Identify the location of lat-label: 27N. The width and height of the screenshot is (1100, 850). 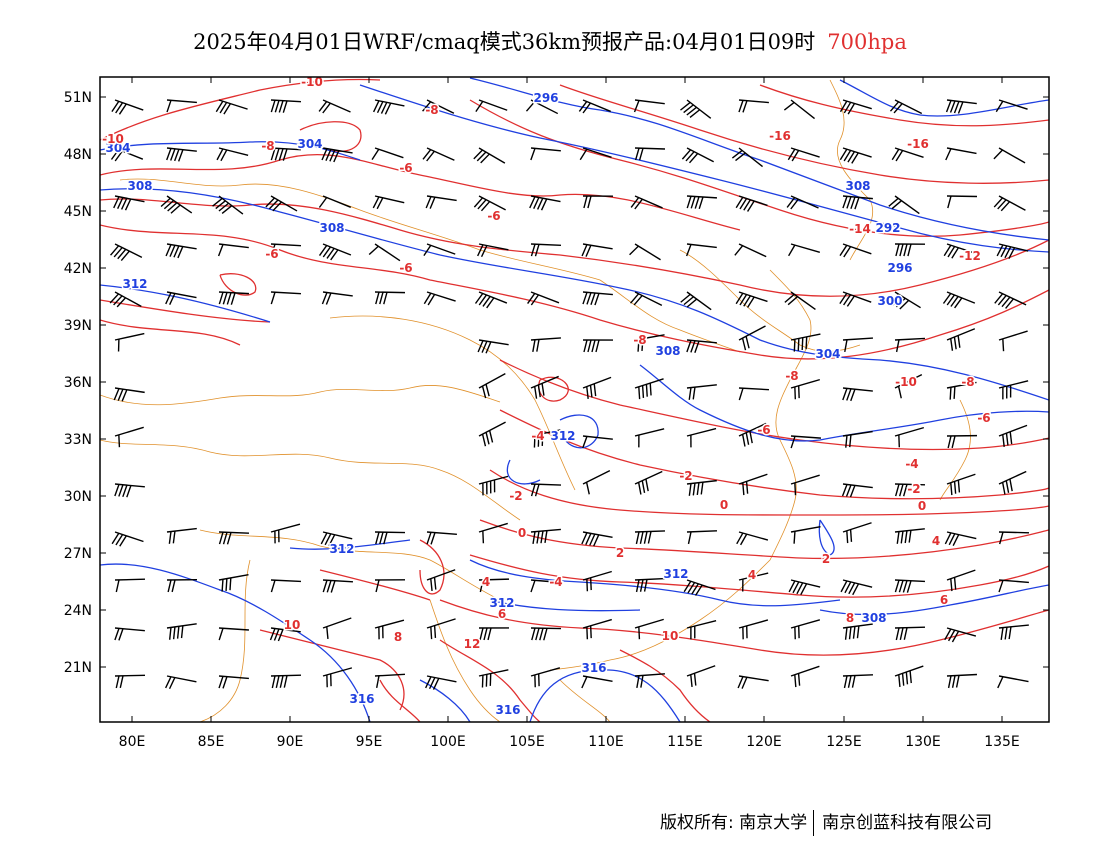
(78, 554).